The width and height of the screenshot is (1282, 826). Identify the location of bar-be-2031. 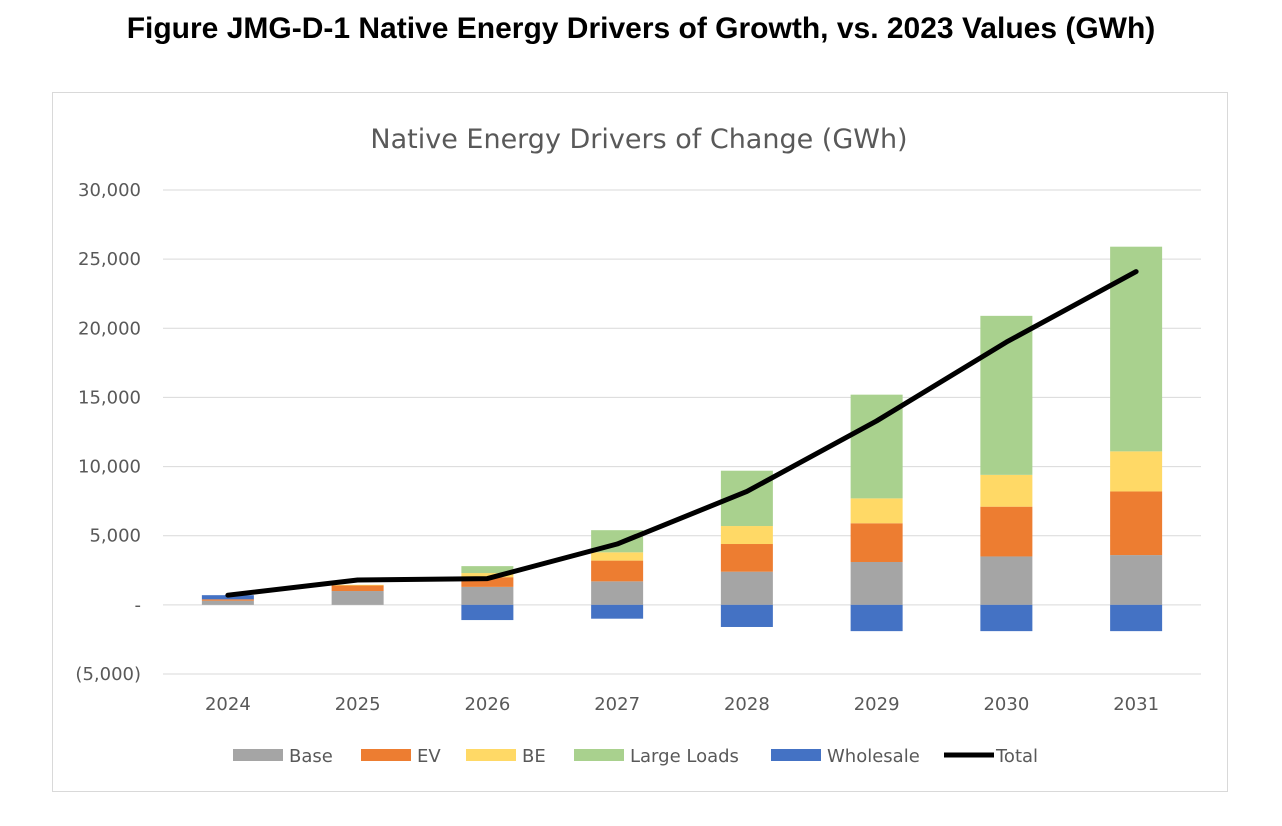
(1136, 471).